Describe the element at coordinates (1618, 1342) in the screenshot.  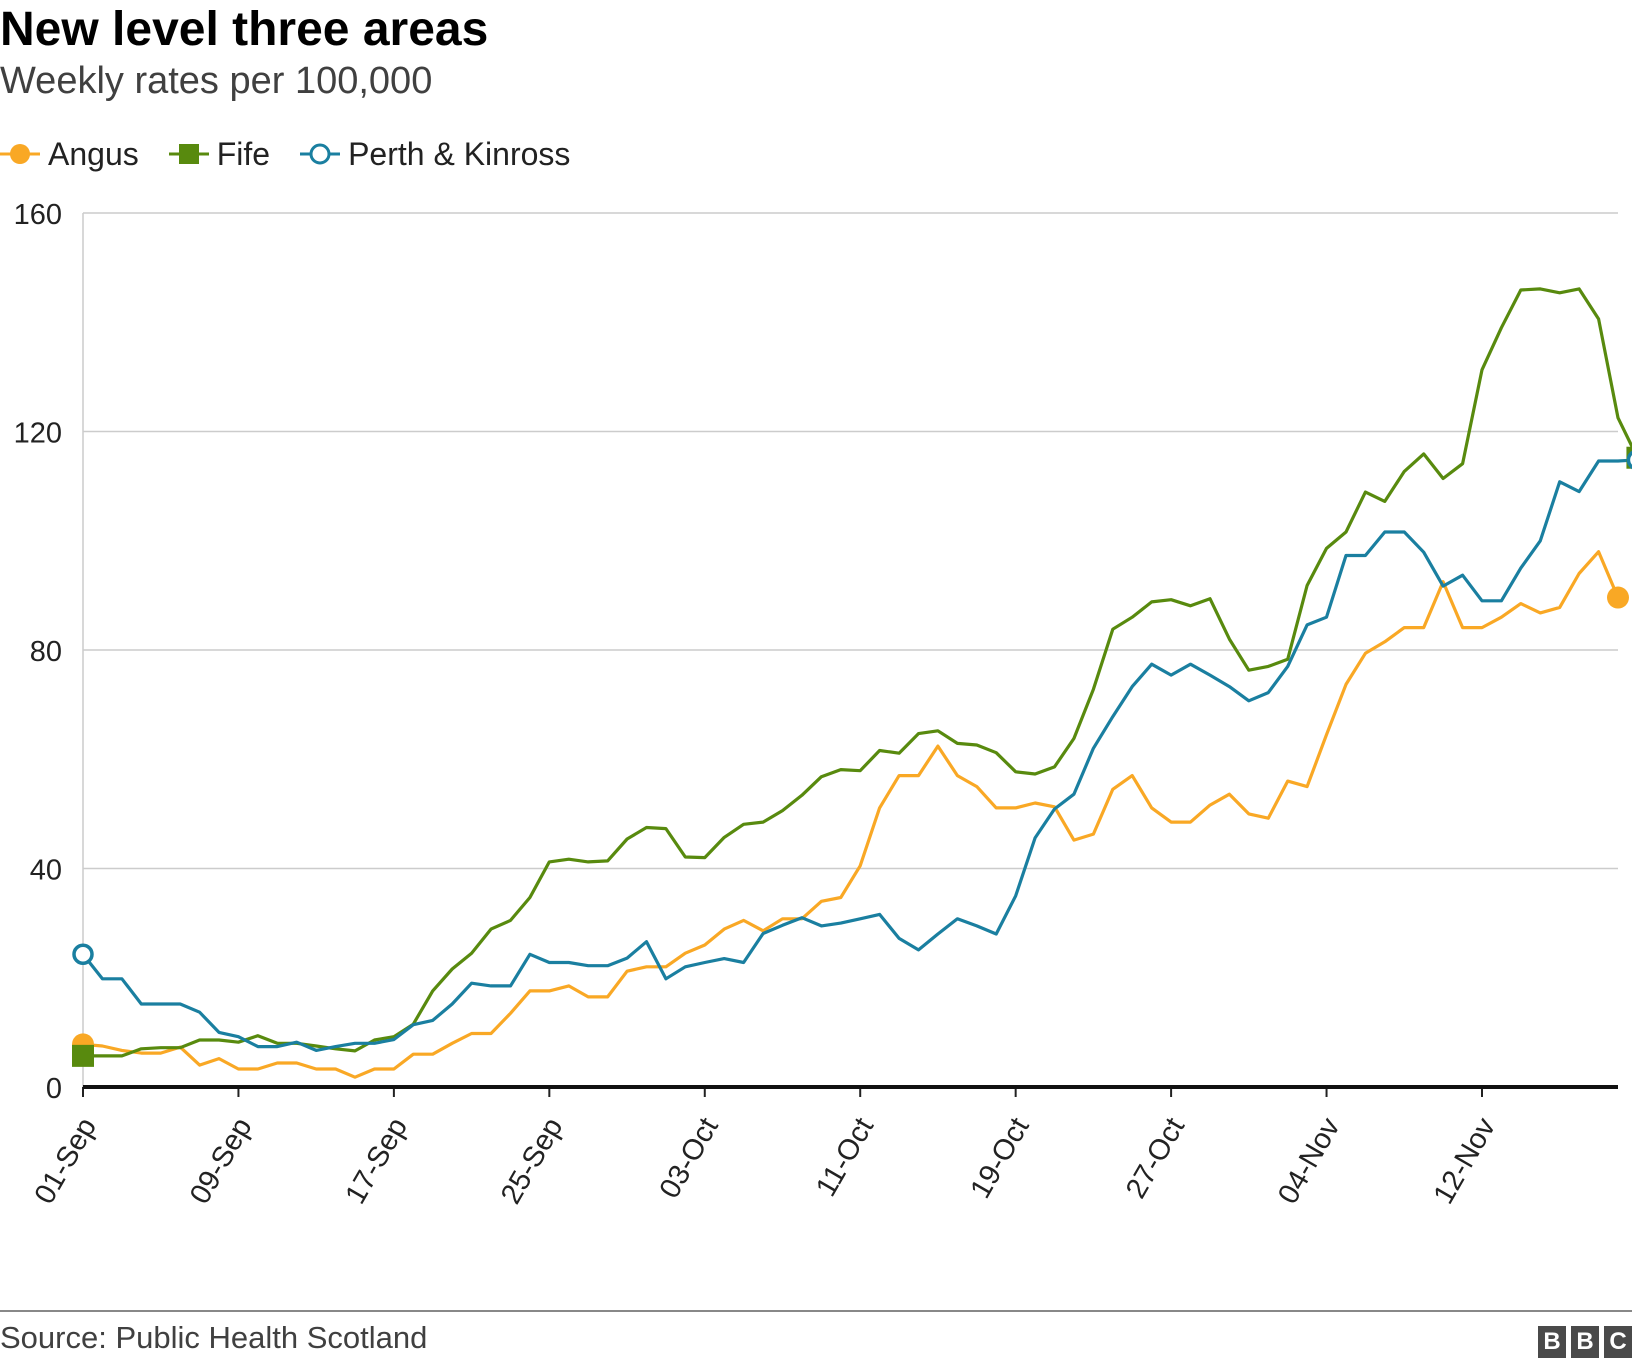
I see `bbc-logo-letter: C` at that location.